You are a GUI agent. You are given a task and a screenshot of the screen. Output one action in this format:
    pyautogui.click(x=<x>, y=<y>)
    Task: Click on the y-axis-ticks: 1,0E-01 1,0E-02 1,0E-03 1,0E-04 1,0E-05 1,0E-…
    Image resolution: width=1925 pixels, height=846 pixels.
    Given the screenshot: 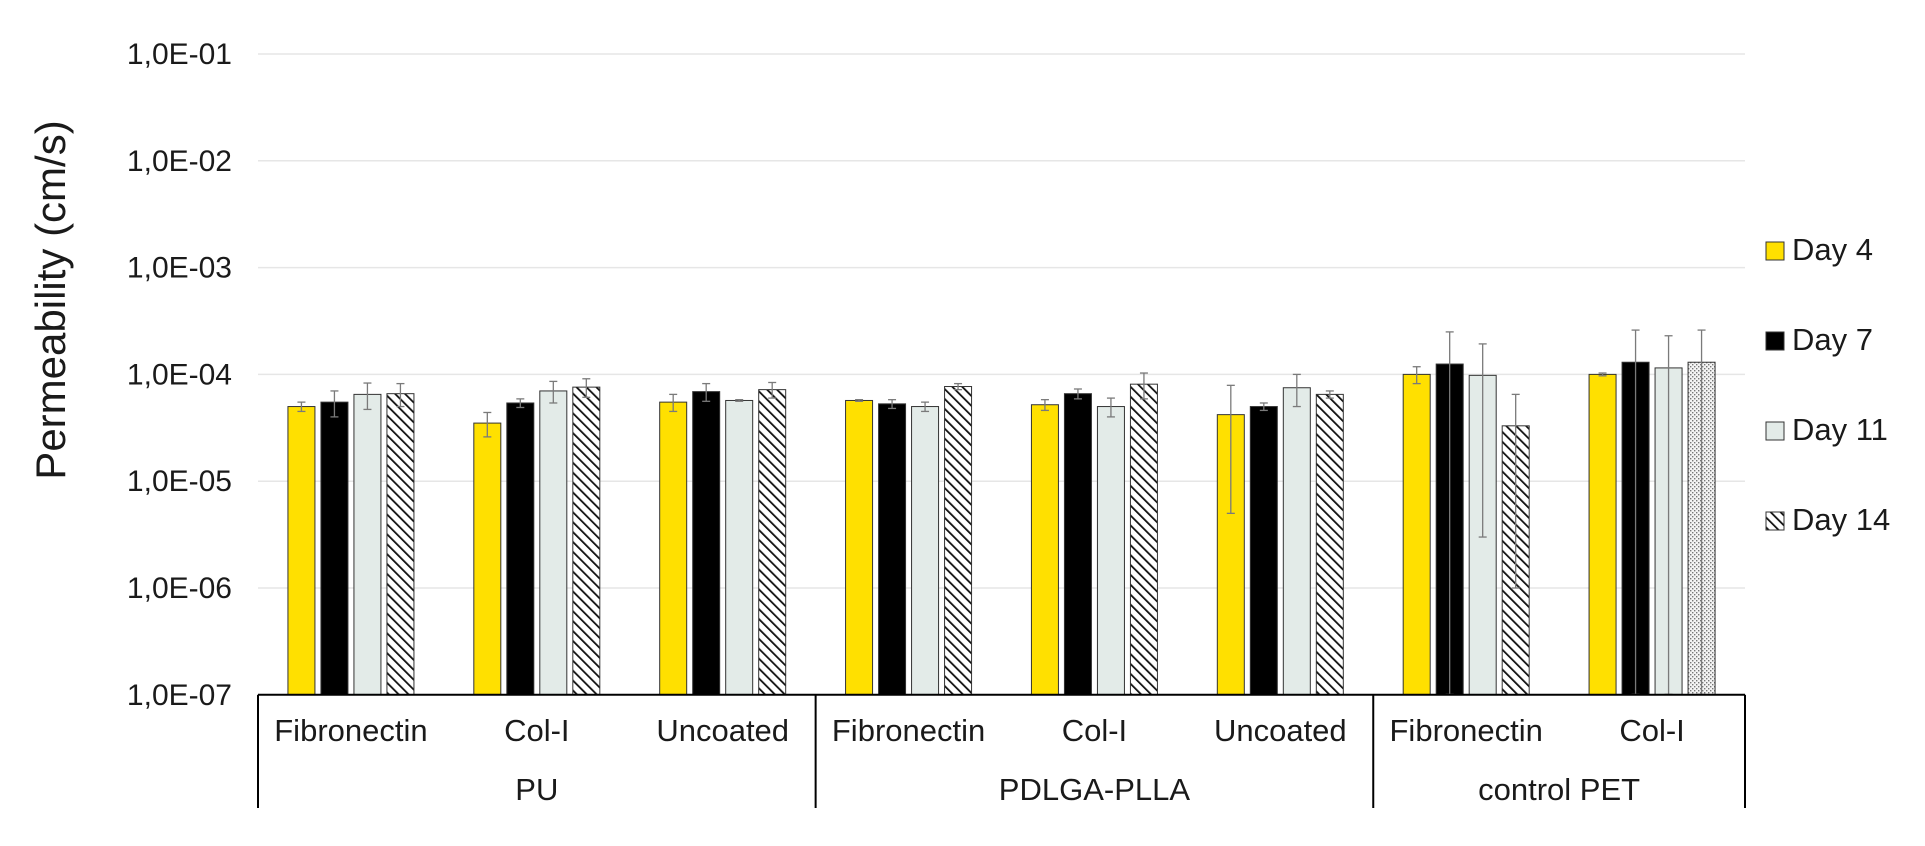 What is the action you would take?
    pyautogui.click(x=179, y=375)
    